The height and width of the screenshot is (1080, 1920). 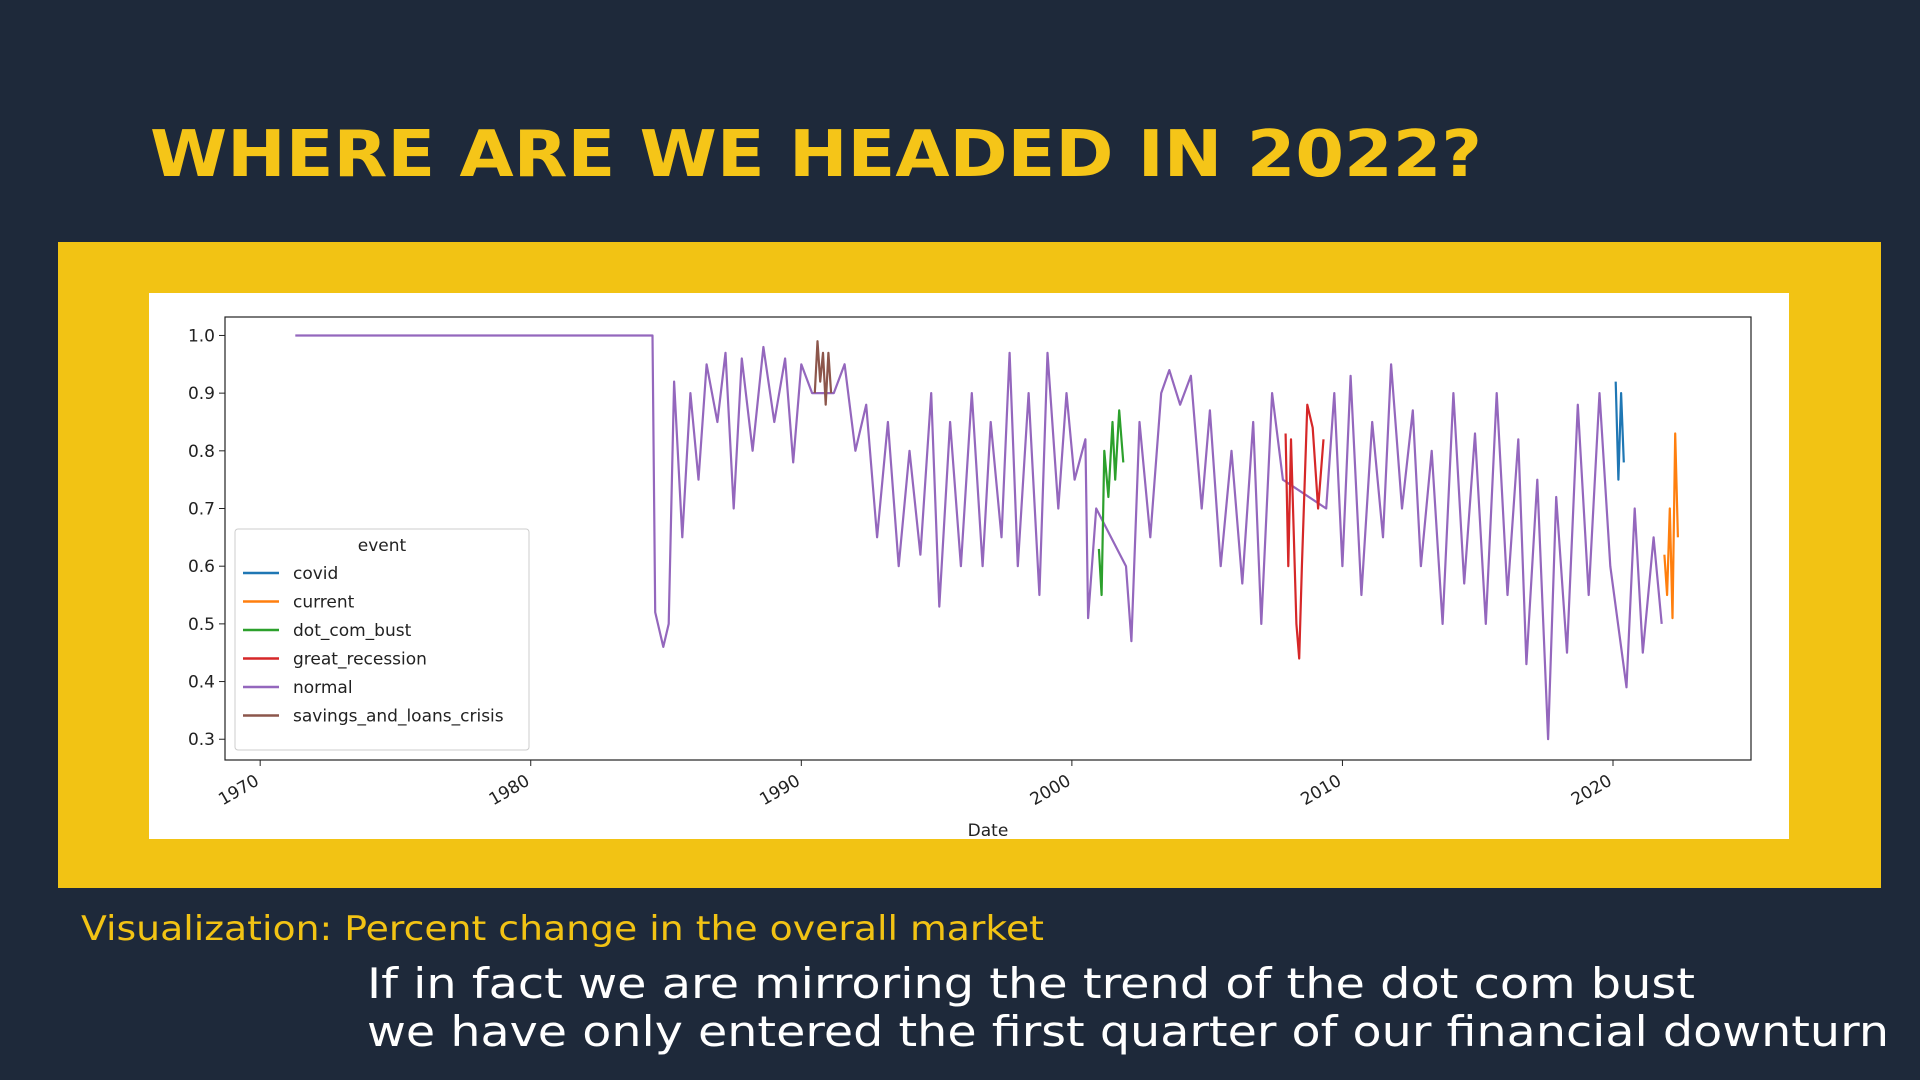 I want to click on y-tick-label: 0.5, so click(x=201, y=625).